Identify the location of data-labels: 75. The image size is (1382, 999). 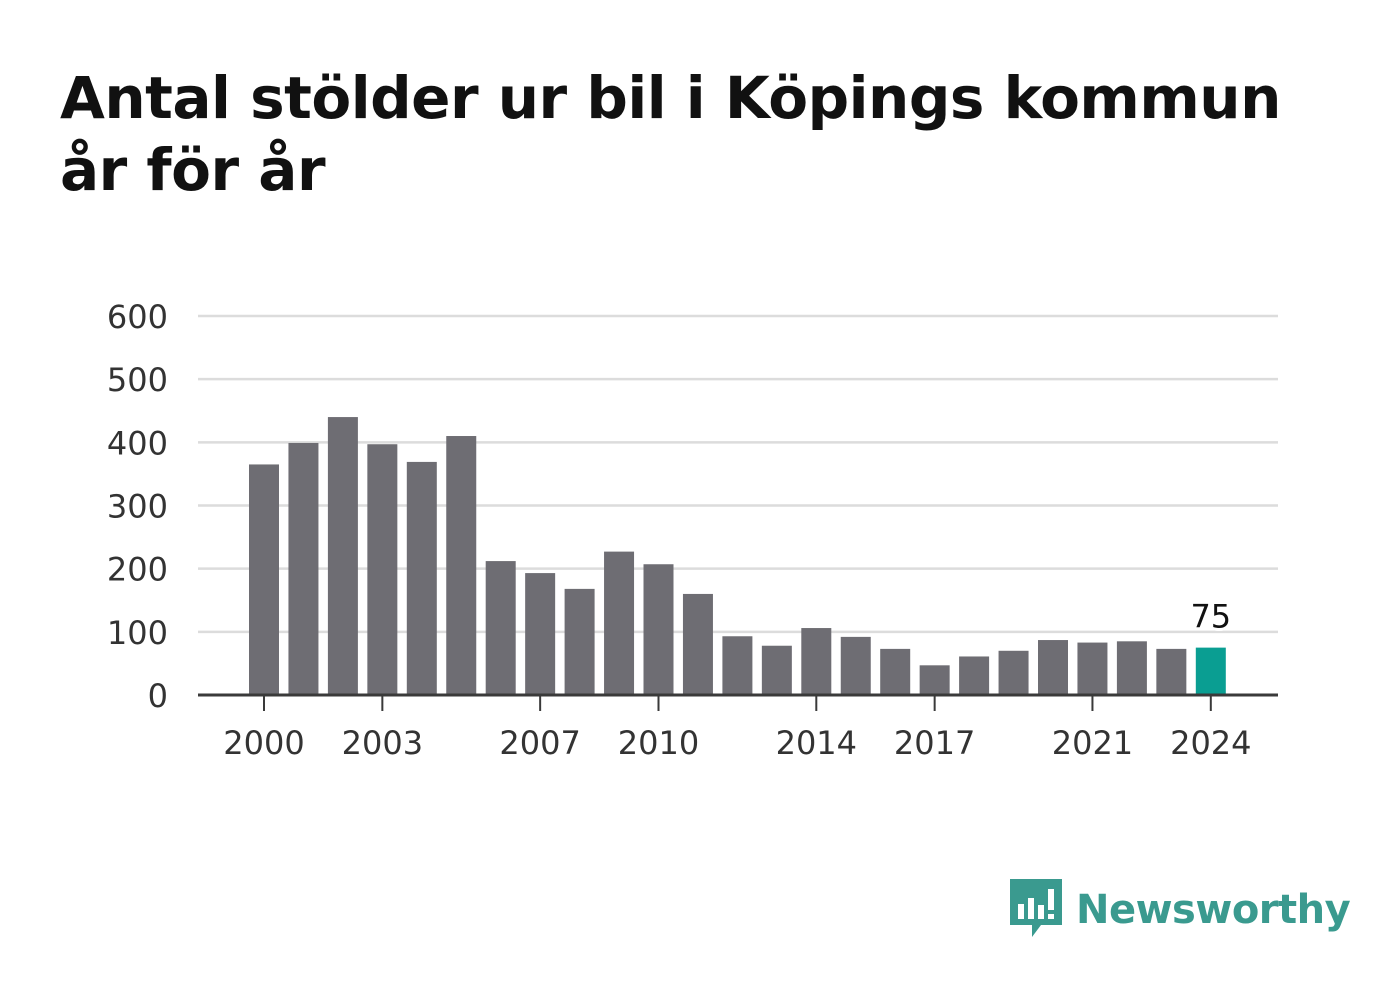
(1210, 617).